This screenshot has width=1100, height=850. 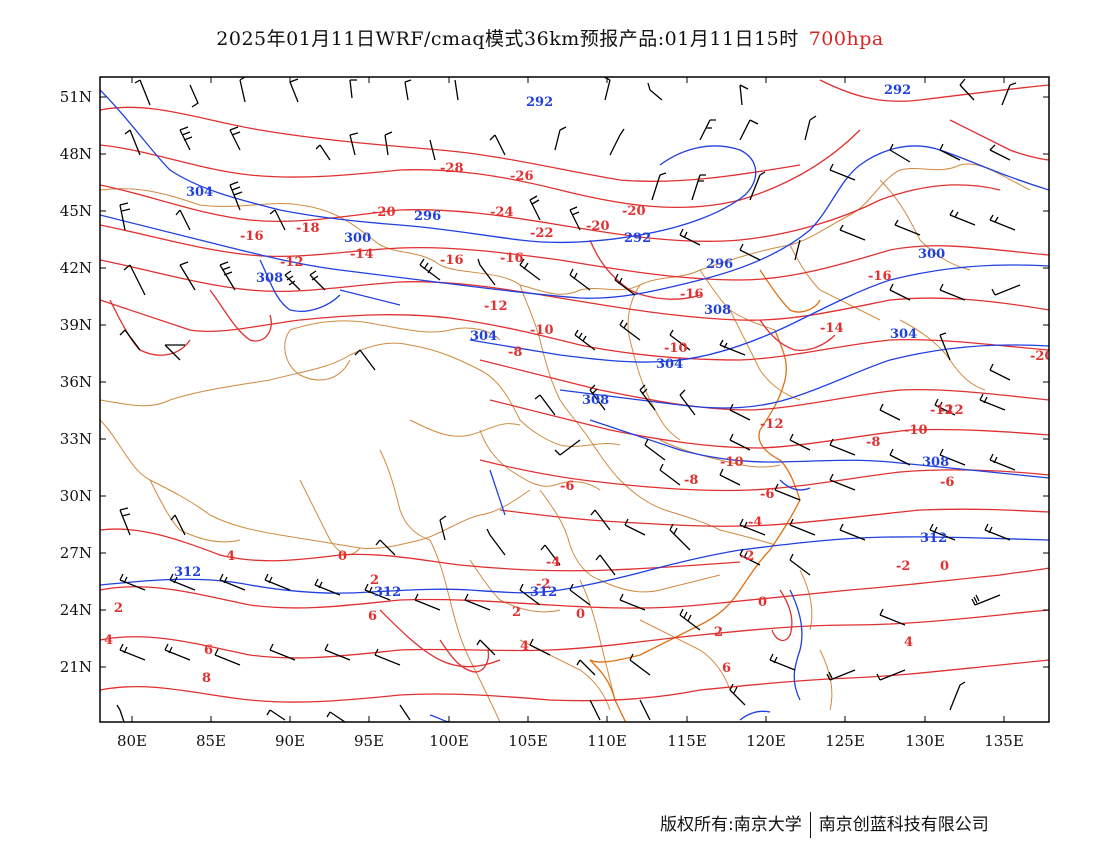 What do you see at coordinates (731, 825) in the screenshot?
I see `copyright-owner: 版权所有:南京大学` at bounding box center [731, 825].